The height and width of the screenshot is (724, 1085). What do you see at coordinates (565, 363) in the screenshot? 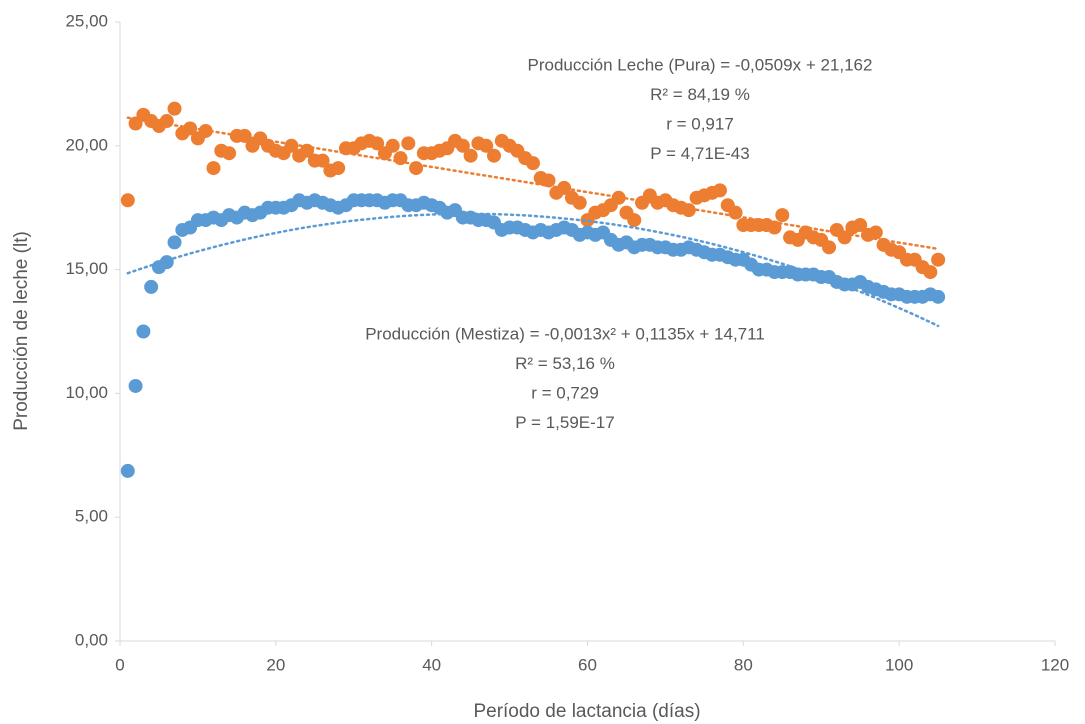
I see `annotation: R² = 53,16 %` at bounding box center [565, 363].